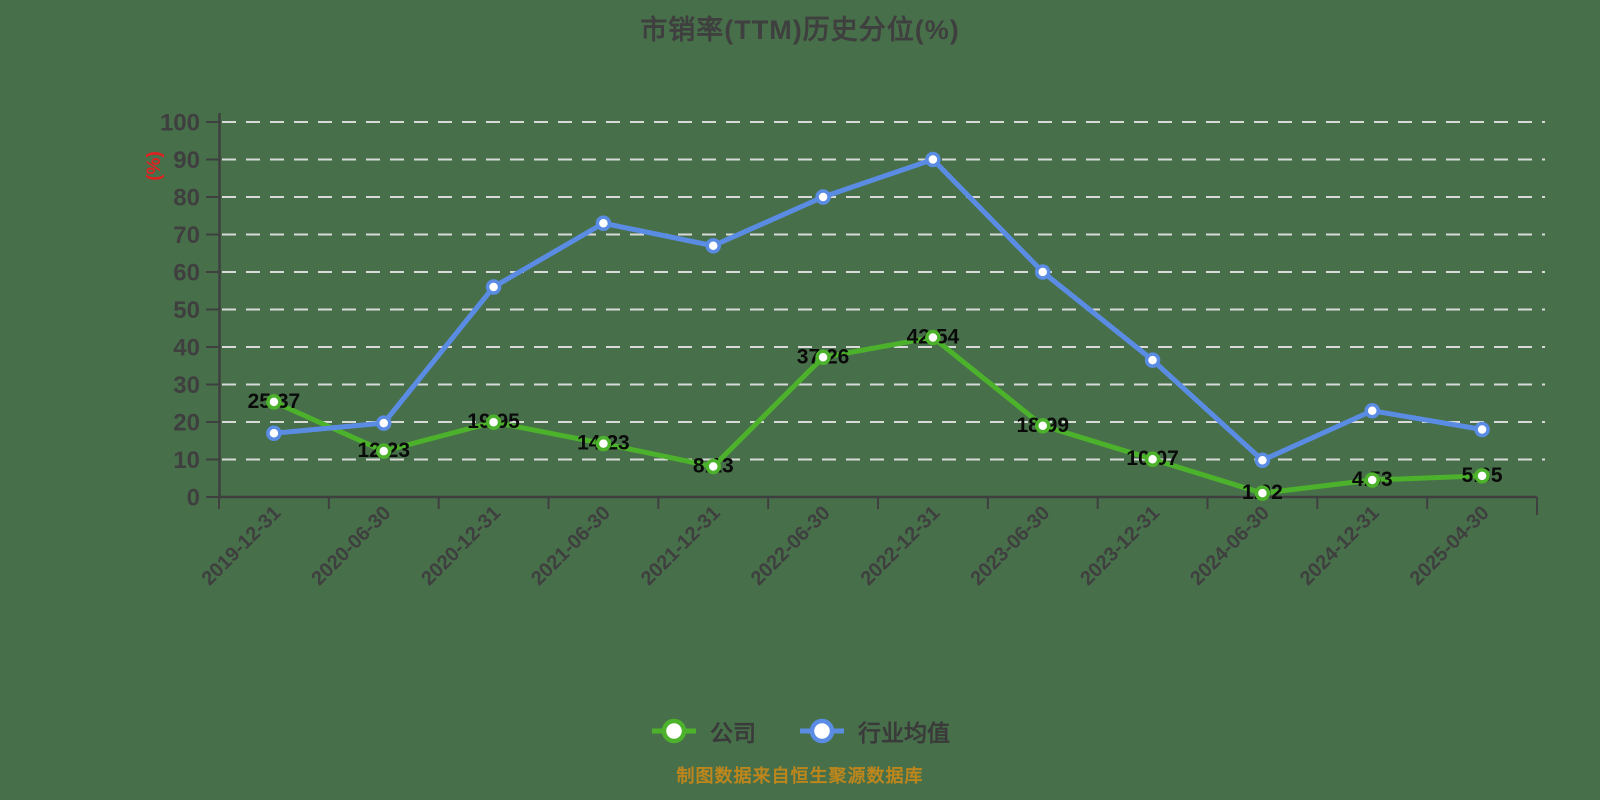  I want to click on y-tick-label: 100, so click(180, 123).